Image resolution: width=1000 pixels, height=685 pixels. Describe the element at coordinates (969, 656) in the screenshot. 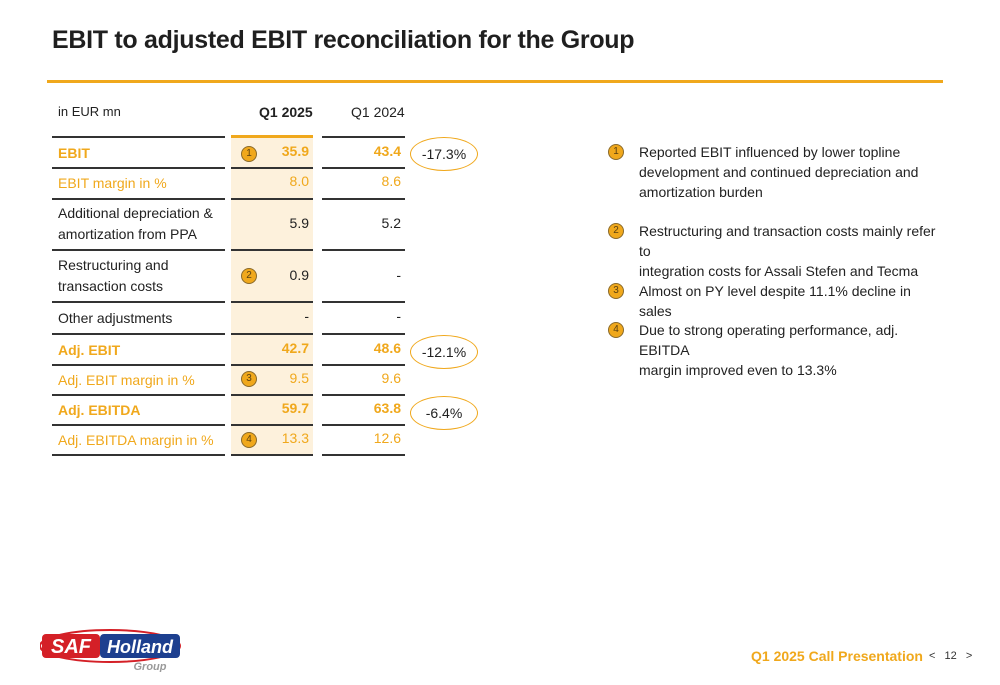

I see `next-page-button: >` at that location.